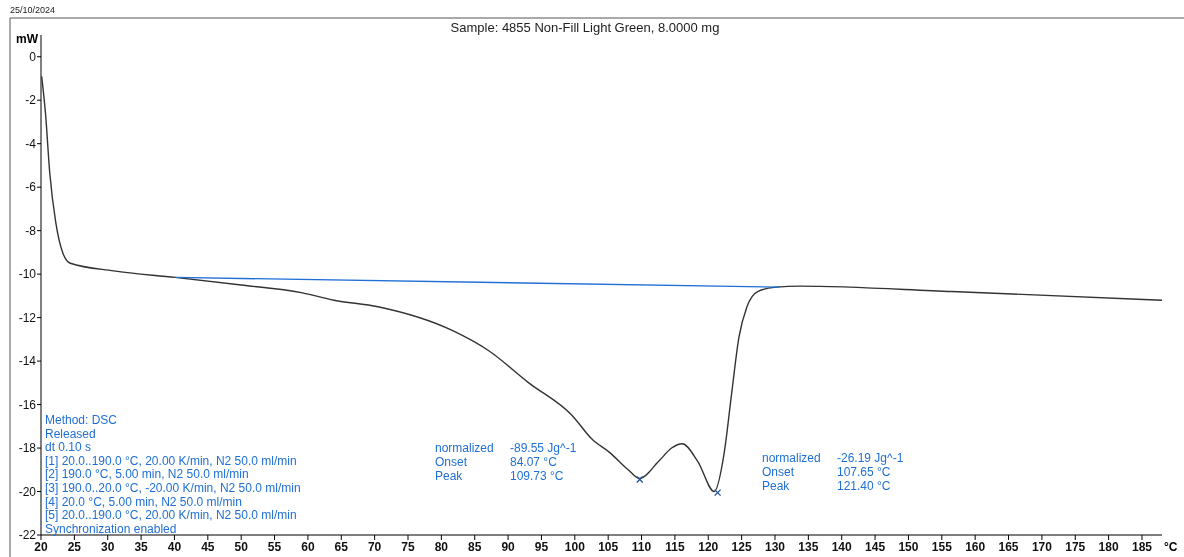 The height and width of the screenshot is (557, 1184). Describe the element at coordinates (1075, 547) in the screenshot. I see `x-tick-label: 175` at that location.